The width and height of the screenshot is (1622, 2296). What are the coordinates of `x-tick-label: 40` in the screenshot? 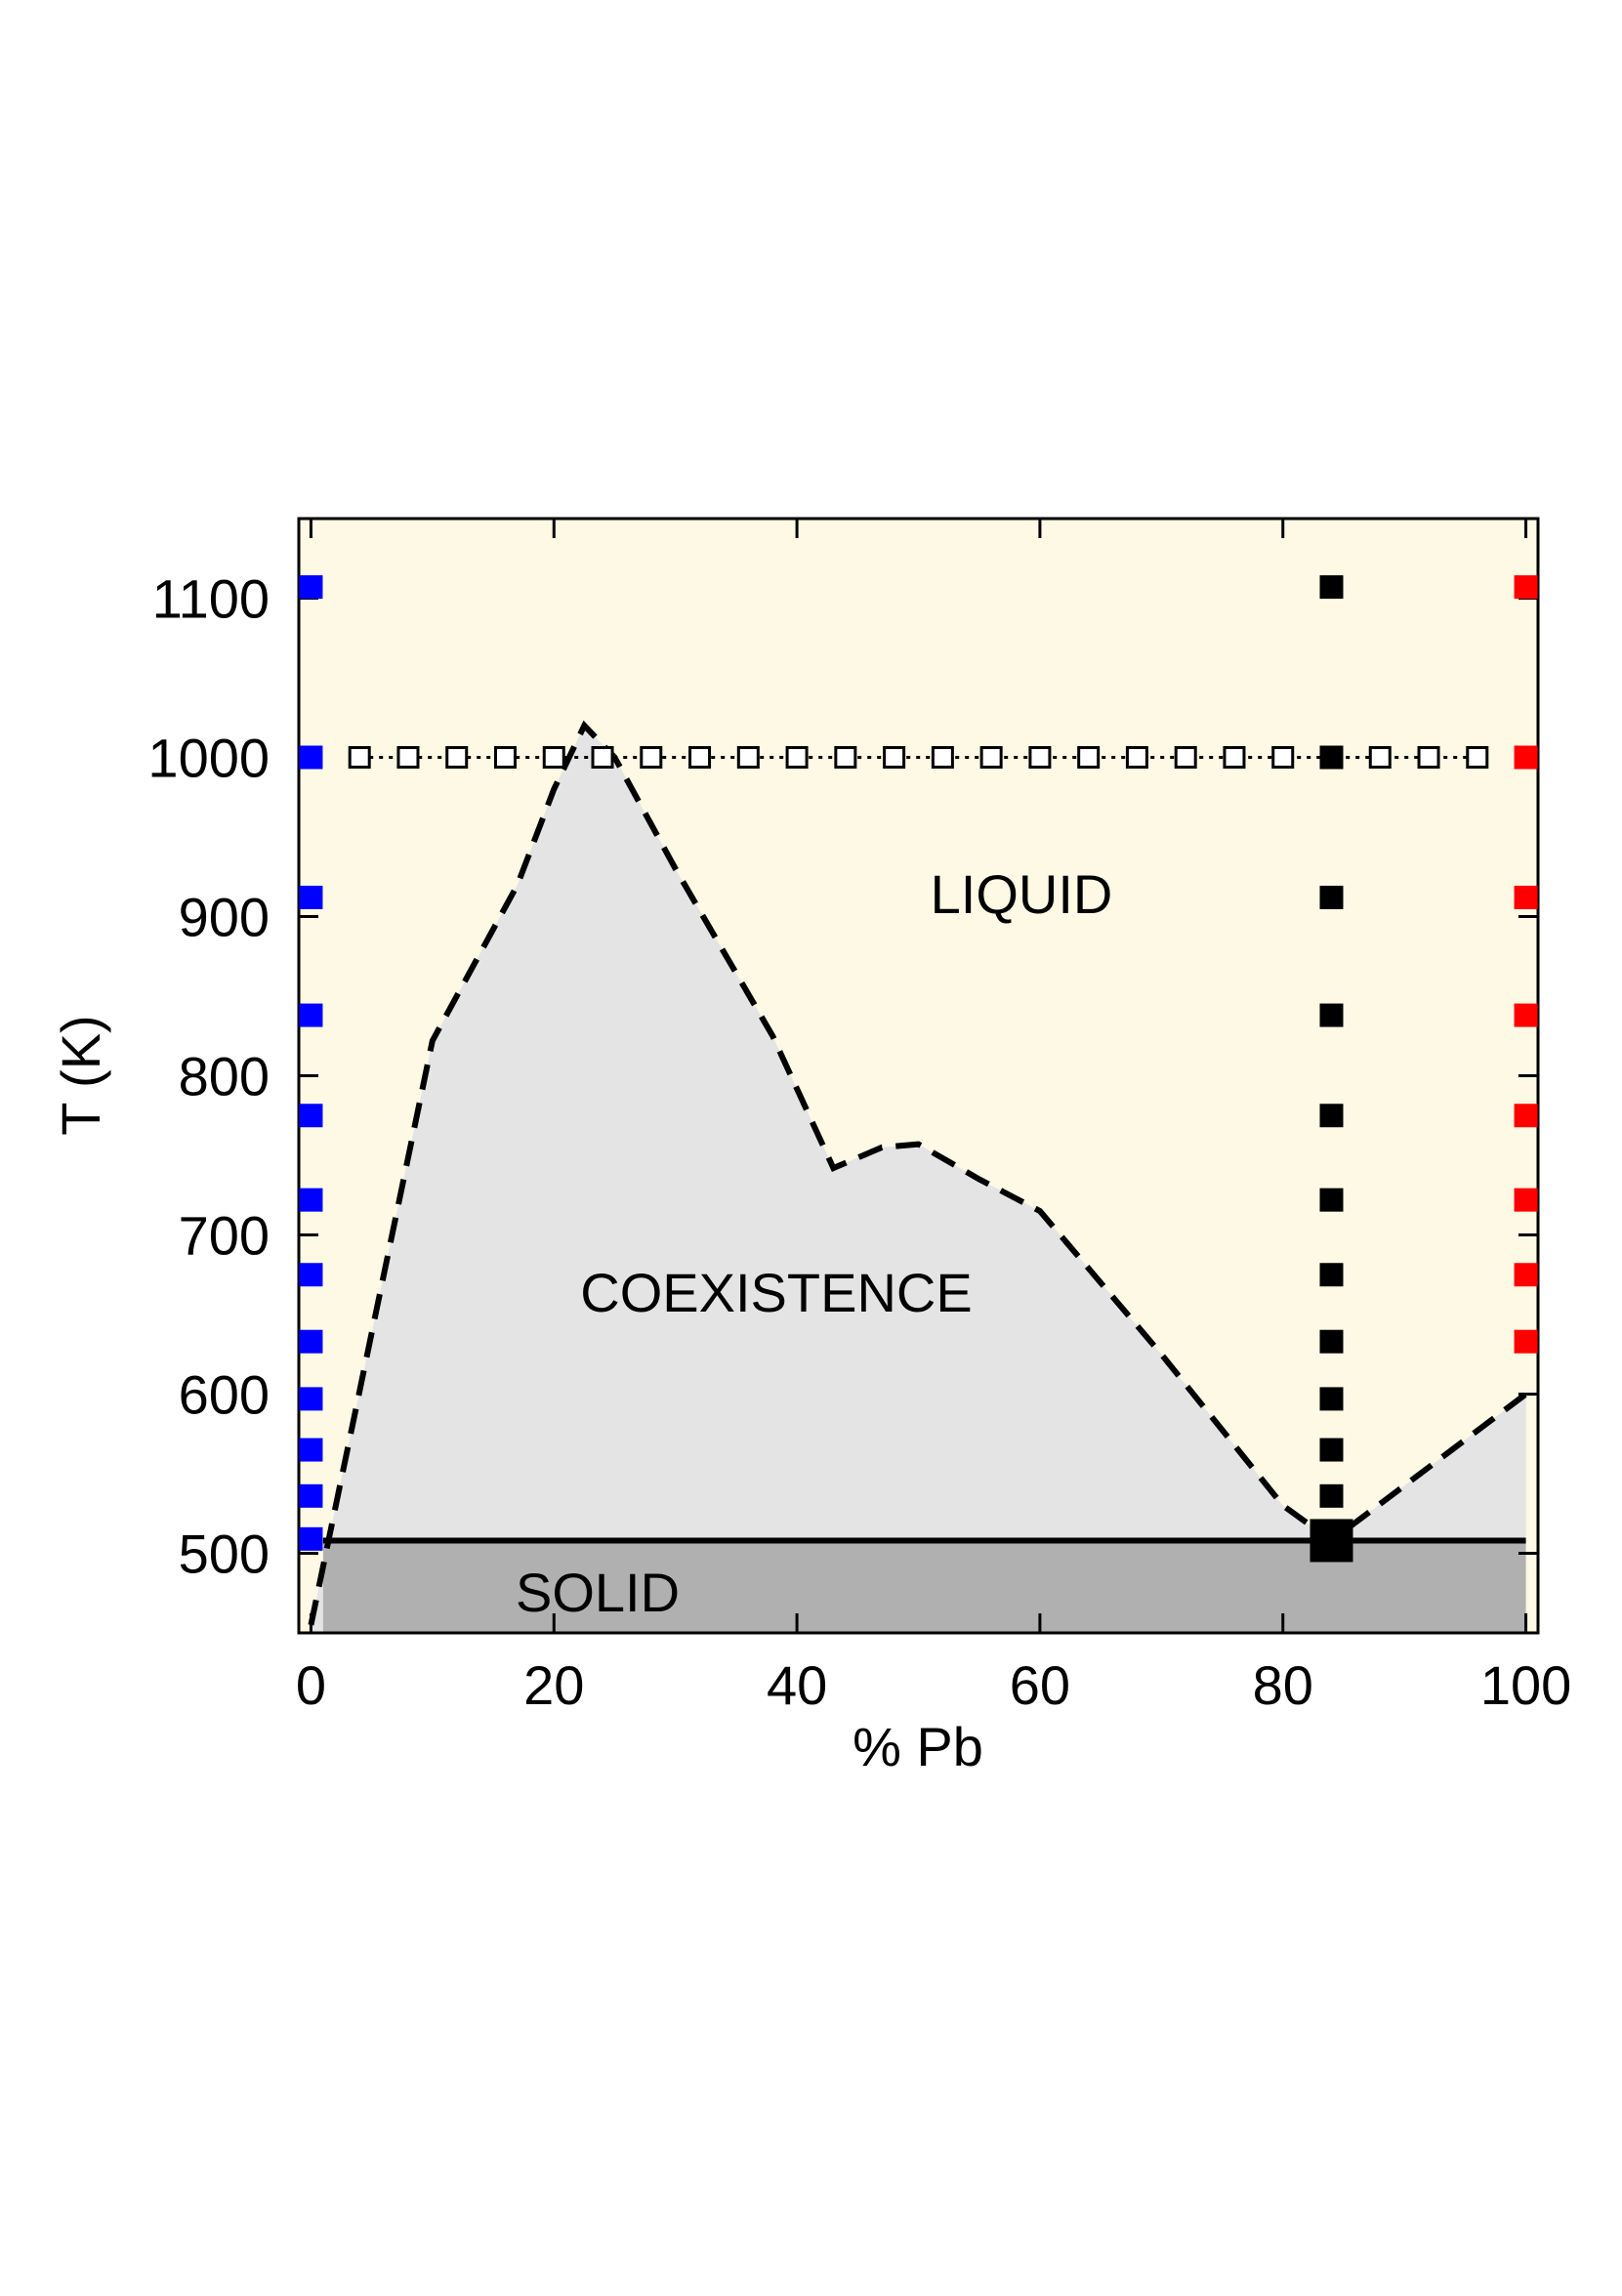 It's located at (797, 1685).